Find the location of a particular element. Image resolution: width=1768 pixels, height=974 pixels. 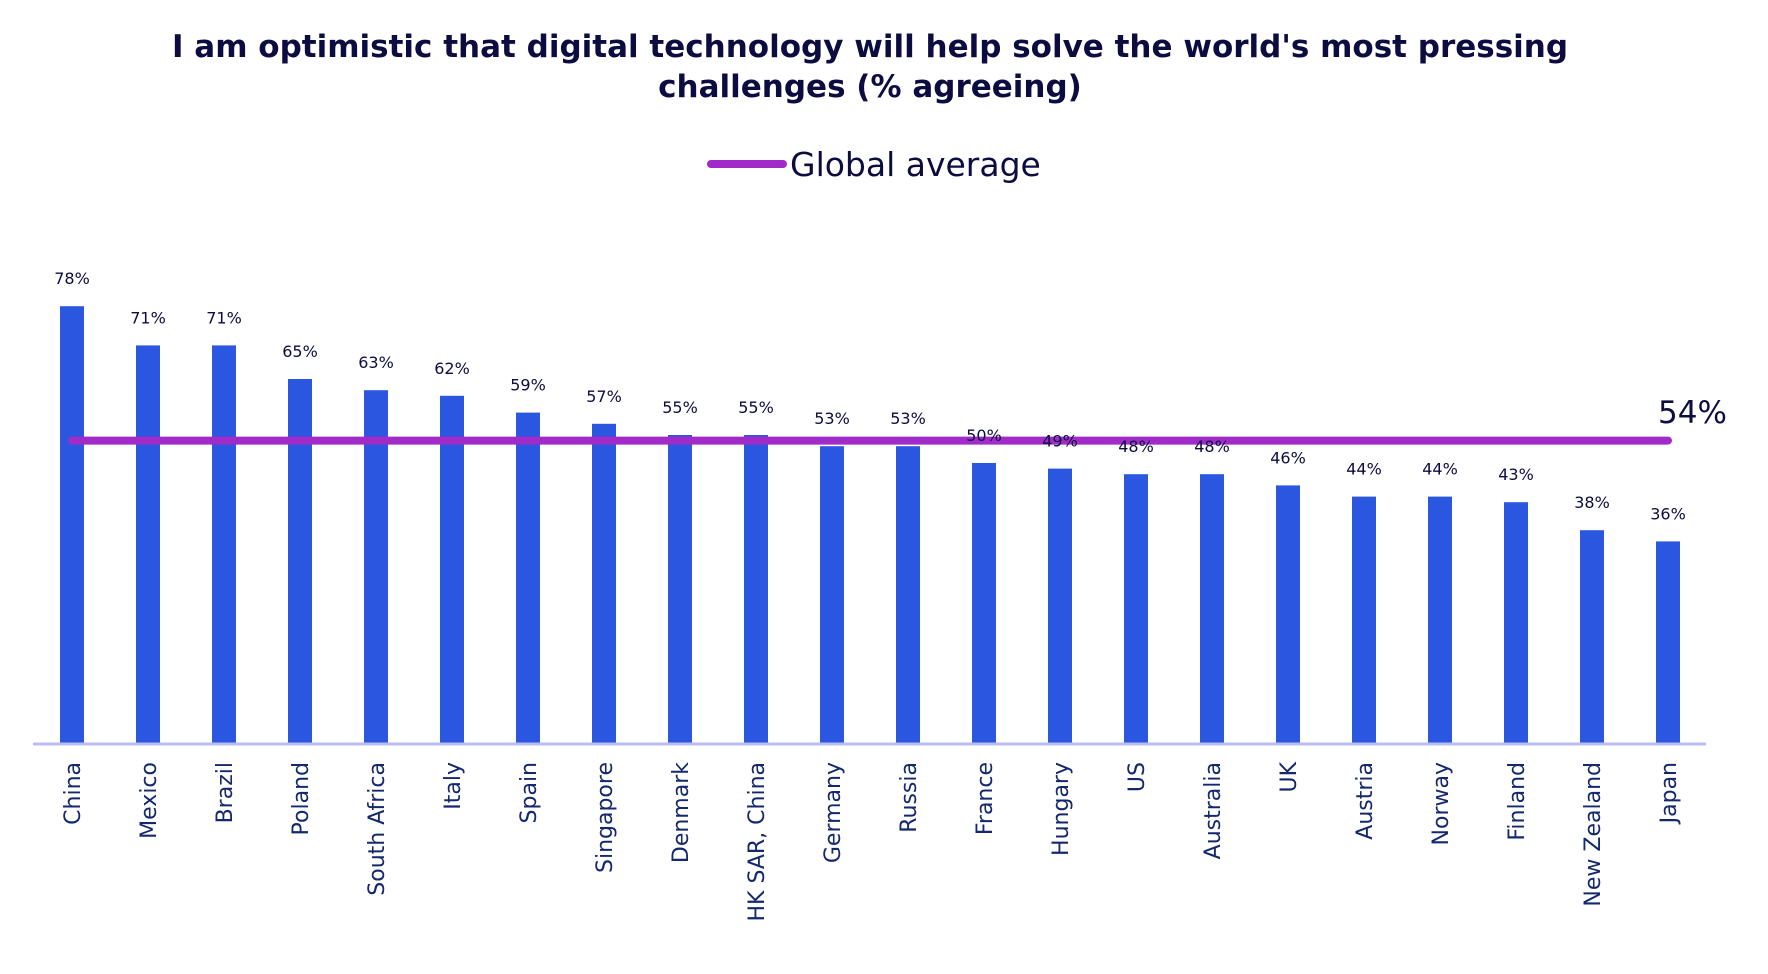

data-label: 59% is located at coordinates (528, 385).